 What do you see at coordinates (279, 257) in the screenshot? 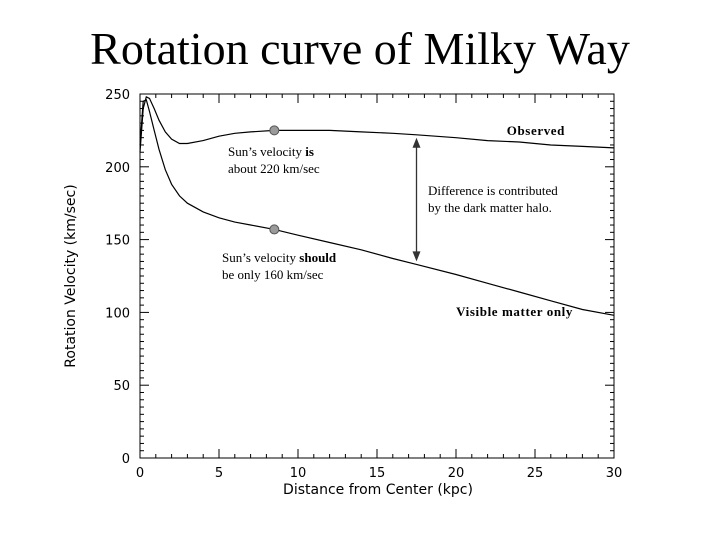
I see `sun-velocity-should-line1: Sun’s velocity should` at bounding box center [279, 257].